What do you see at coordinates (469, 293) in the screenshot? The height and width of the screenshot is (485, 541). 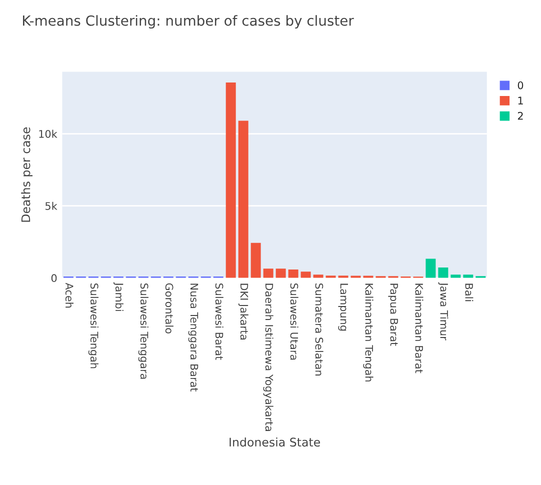 I see `x-tick-label: Bali` at bounding box center [469, 293].